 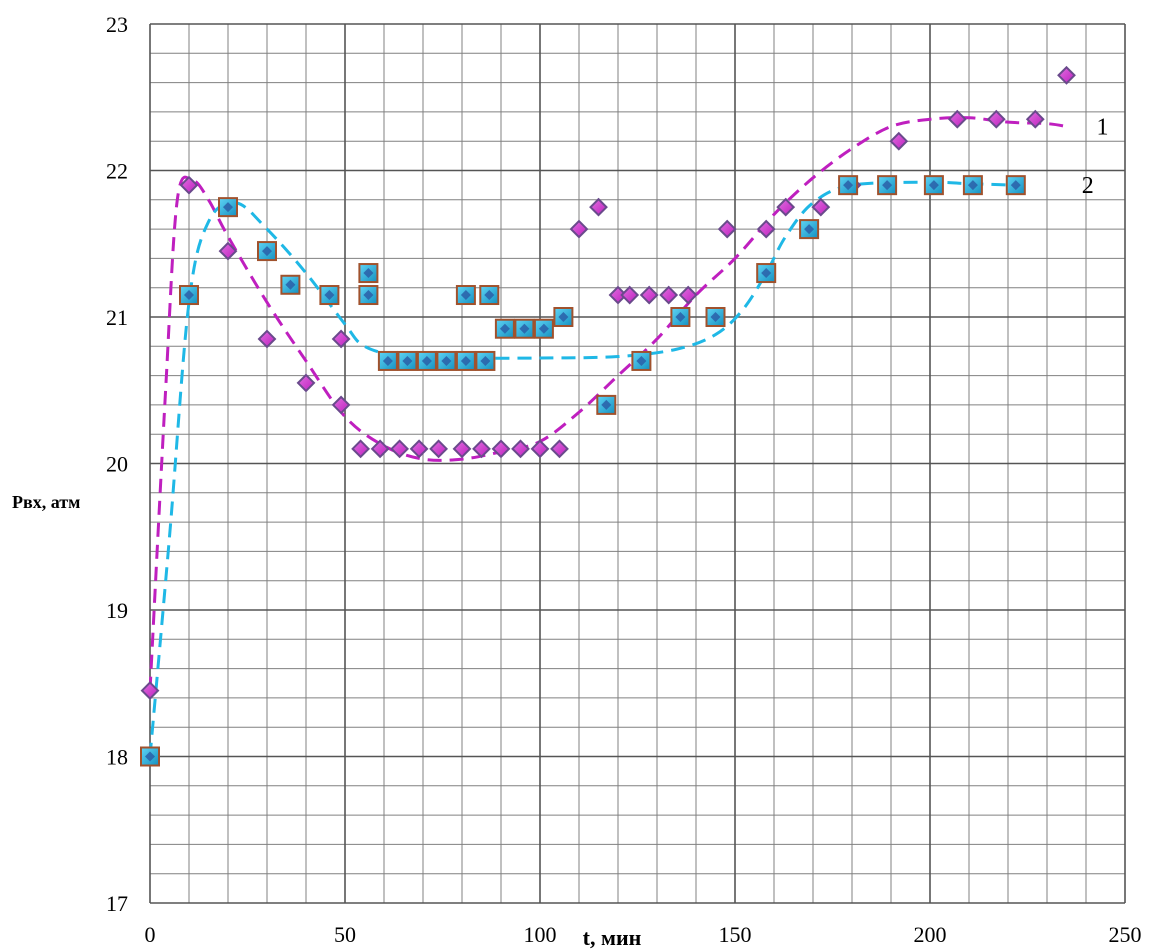 What do you see at coordinates (612, 937) in the screenshot?
I see `x-axis-label: t, мин` at bounding box center [612, 937].